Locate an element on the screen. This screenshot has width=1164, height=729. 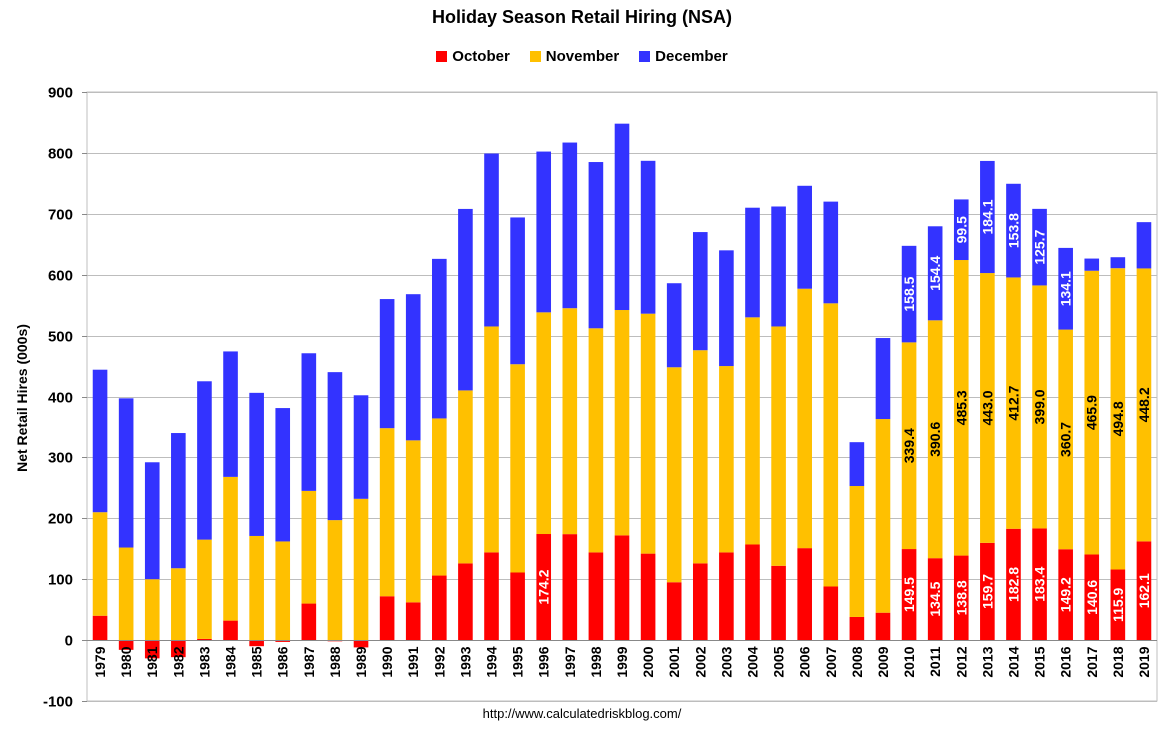
bar-december-1999 is located at coordinates (622, 217).